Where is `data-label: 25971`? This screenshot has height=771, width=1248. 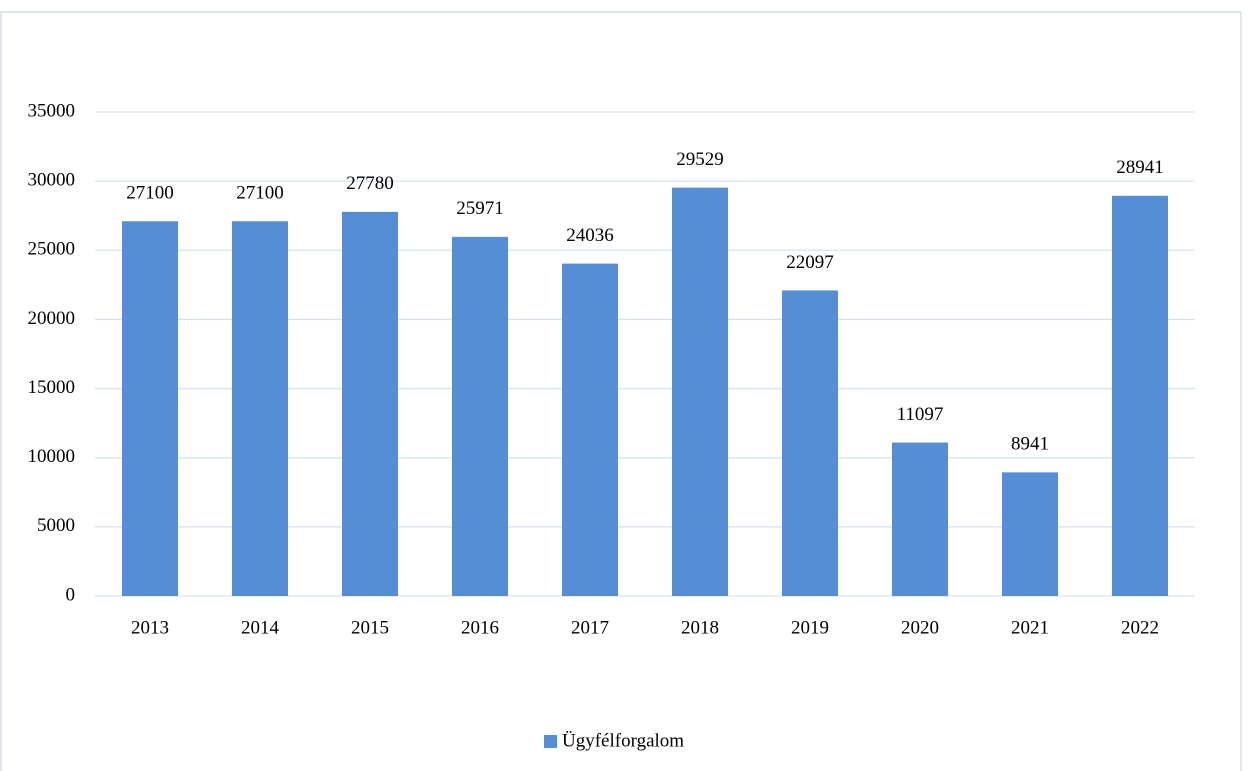 data-label: 25971 is located at coordinates (480, 208).